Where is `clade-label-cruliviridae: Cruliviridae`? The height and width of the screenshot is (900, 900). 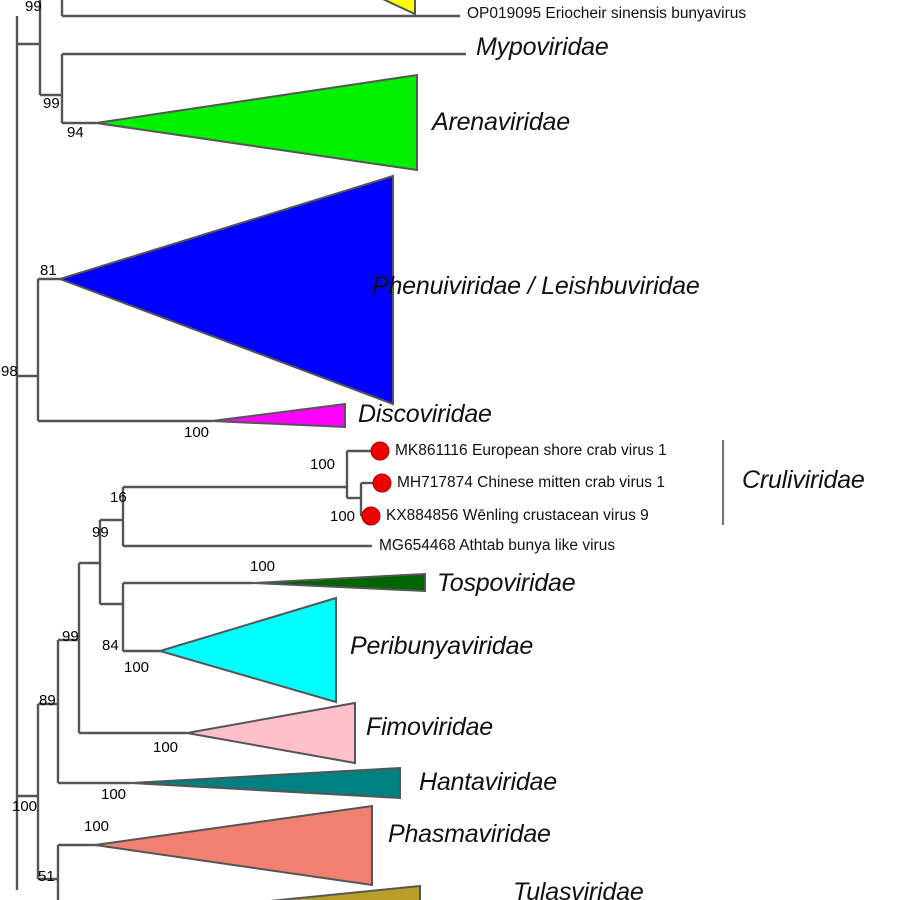 clade-label-cruliviridae: Cruliviridae is located at coordinates (803, 480).